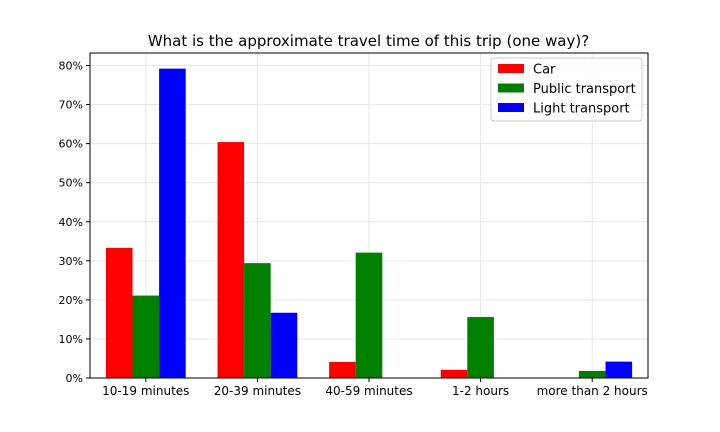  Describe the element at coordinates (592, 391) in the screenshot. I see `x-tick-label: more than 2 hours` at that location.